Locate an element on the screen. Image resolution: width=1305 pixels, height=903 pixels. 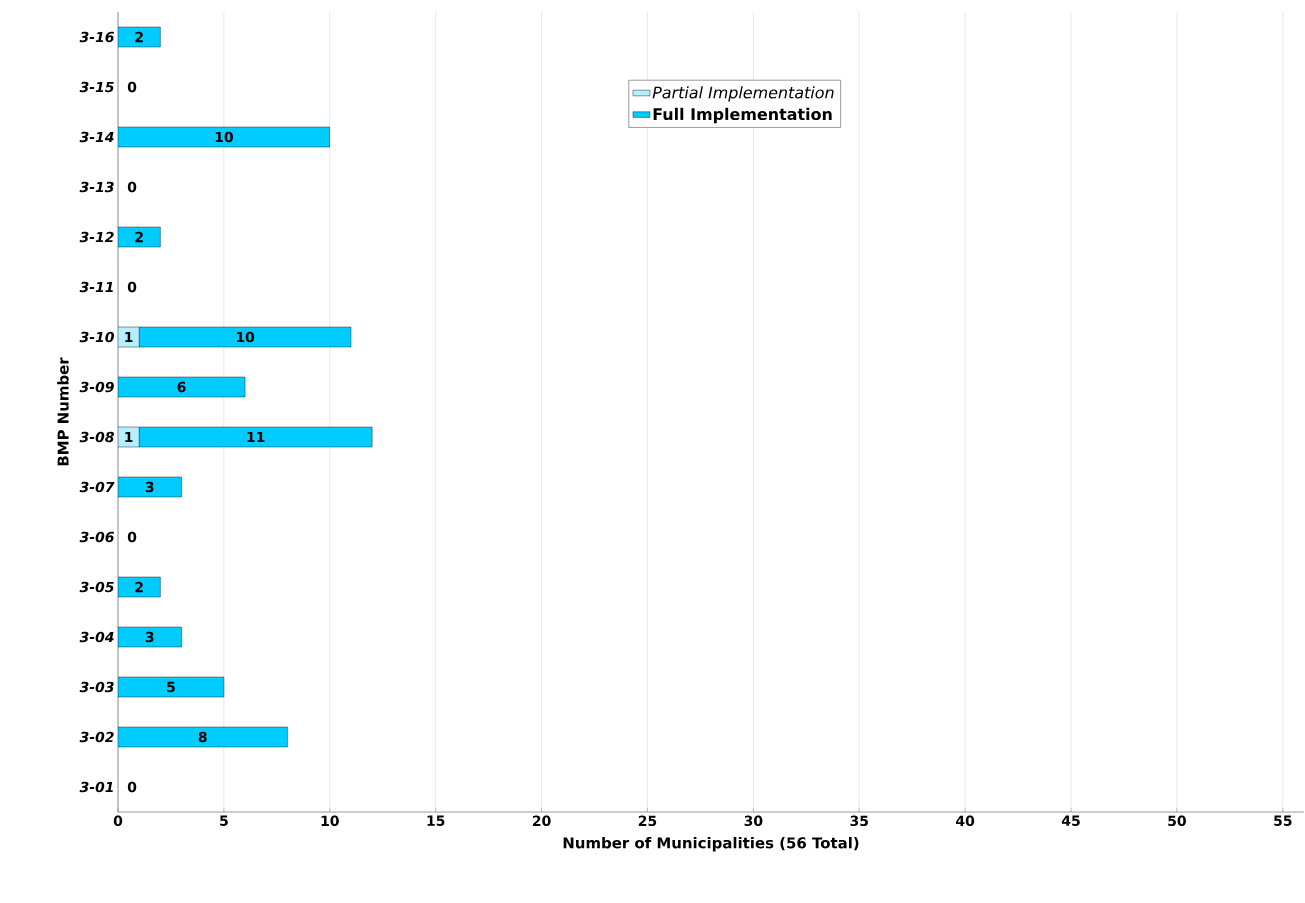
y-tick-label: 3-01 is located at coordinates (96, 787).